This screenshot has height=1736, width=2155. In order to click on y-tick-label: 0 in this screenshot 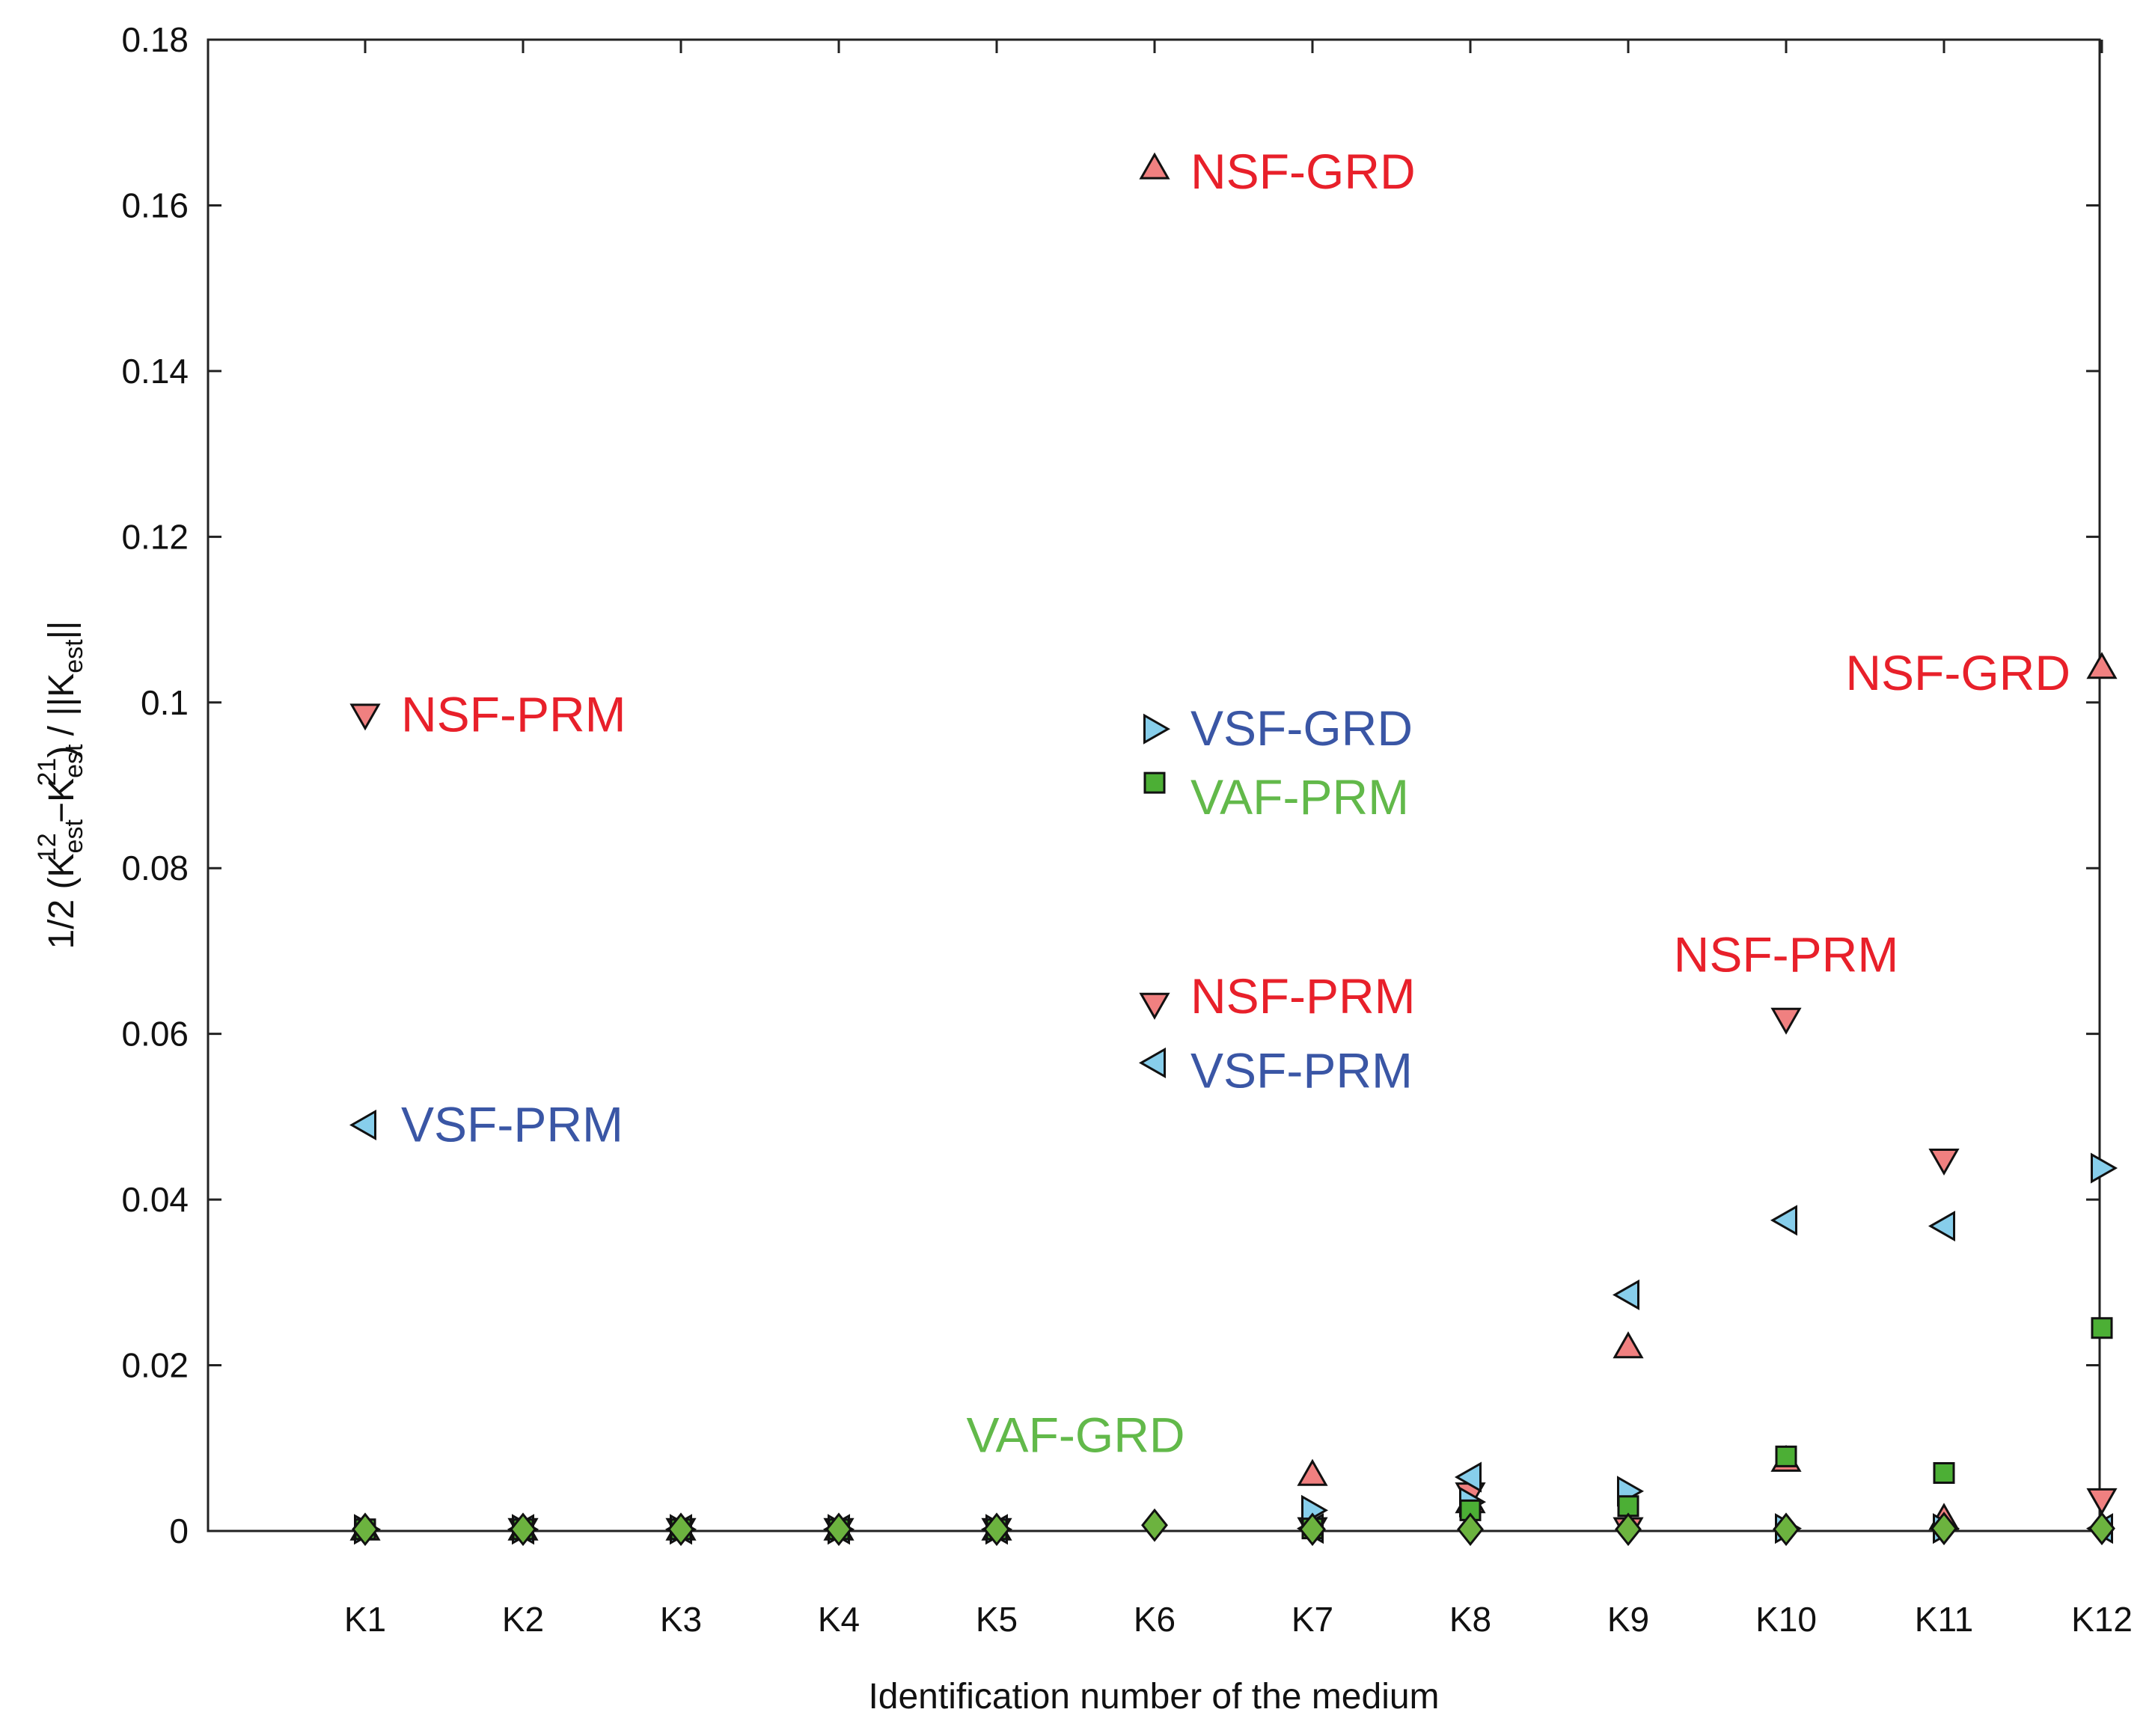, I will do `click(179, 1531)`.